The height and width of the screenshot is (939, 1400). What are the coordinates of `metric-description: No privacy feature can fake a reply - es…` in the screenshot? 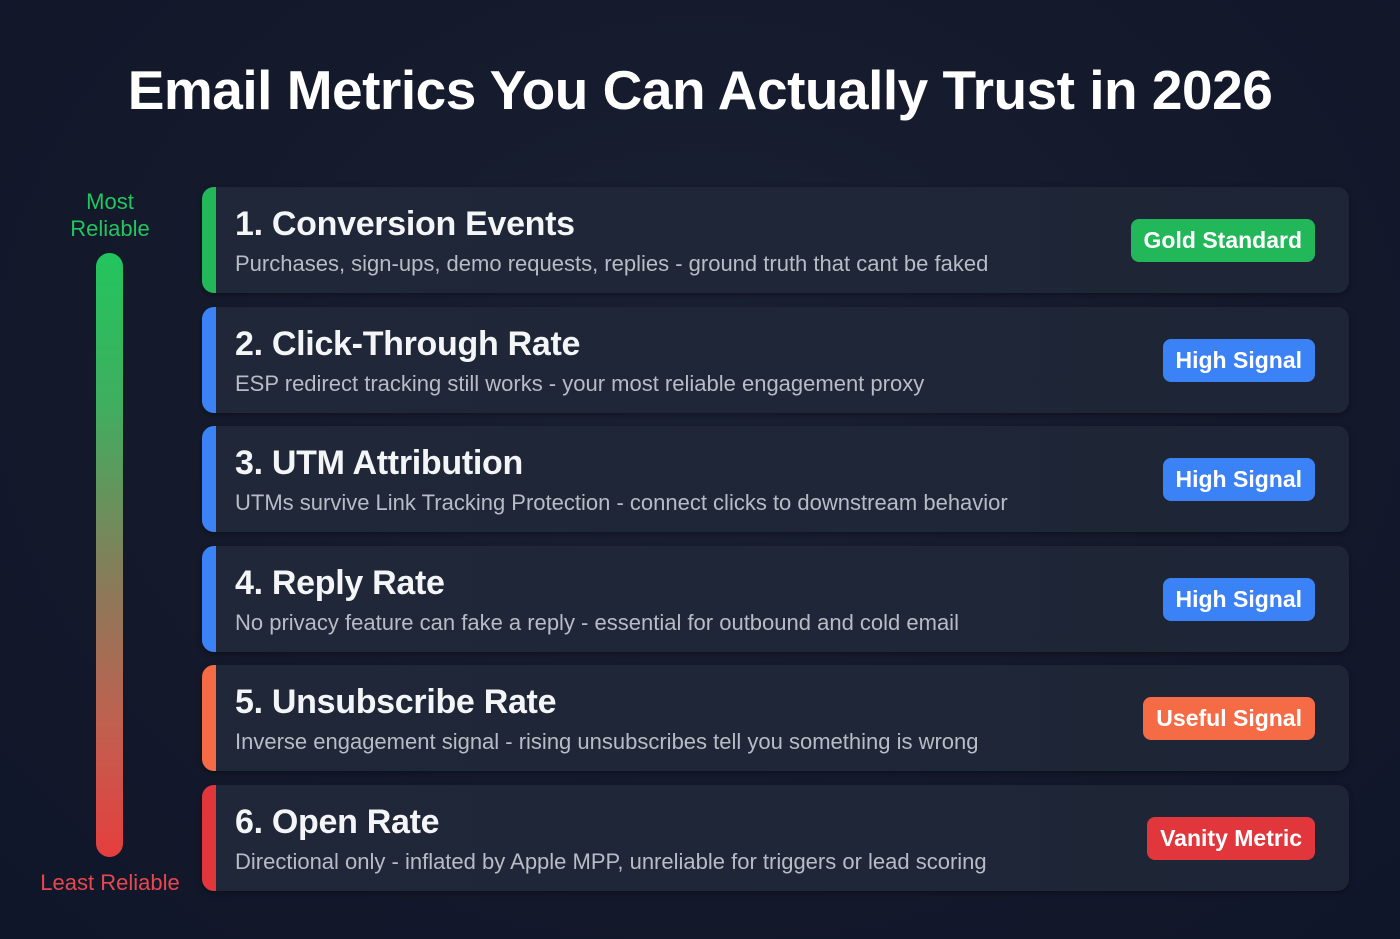 It's located at (597, 622).